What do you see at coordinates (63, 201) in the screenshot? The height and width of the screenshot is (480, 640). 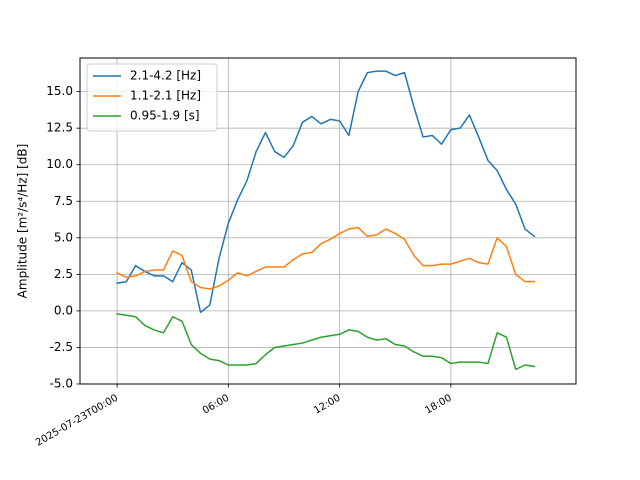 I see `y-tick-label: 7.5` at bounding box center [63, 201].